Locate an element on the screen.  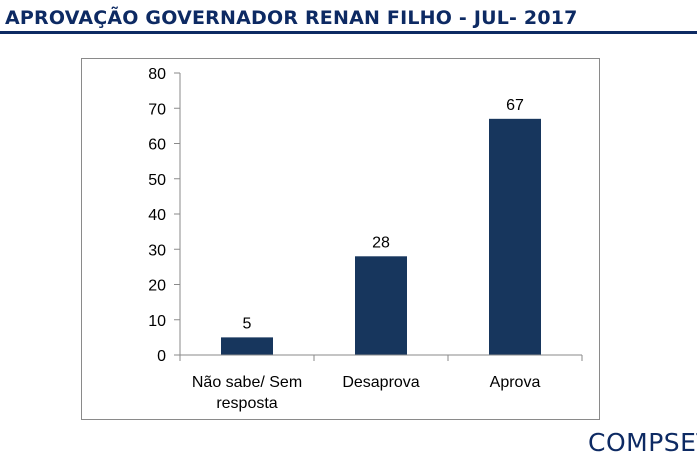
y-tick-label: 50 is located at coordinates (157, 180).